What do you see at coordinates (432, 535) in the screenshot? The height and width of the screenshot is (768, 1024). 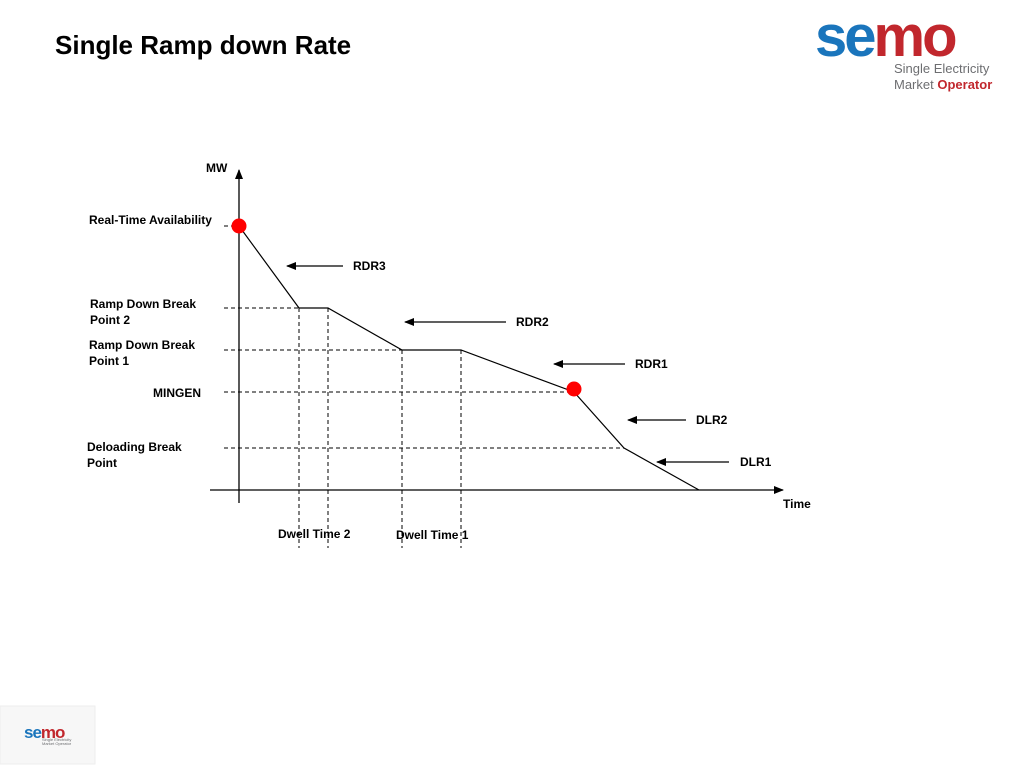 I see `dwell-label-2: Dwell Time 1` at bounding box center [432, 535].